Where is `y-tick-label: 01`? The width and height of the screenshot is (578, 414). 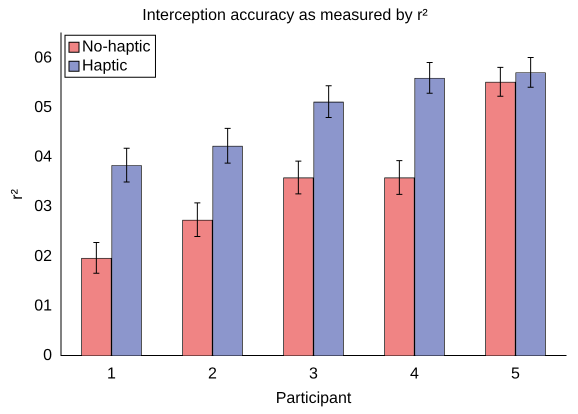
y-tick-label: 01 is located at coordinates (43, 305).